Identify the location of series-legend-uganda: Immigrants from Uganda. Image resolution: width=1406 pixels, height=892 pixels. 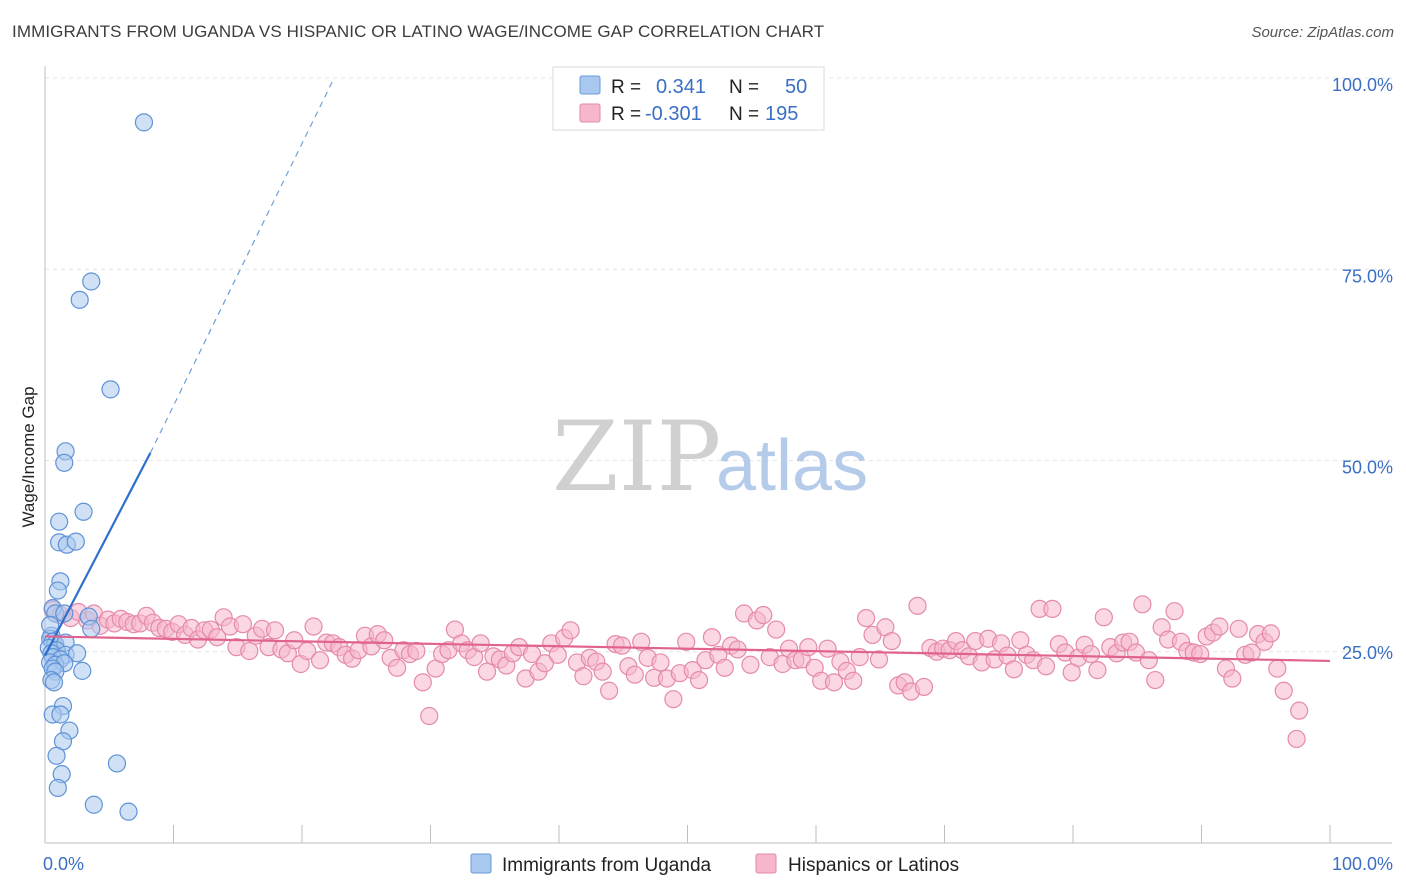
(607, 865).